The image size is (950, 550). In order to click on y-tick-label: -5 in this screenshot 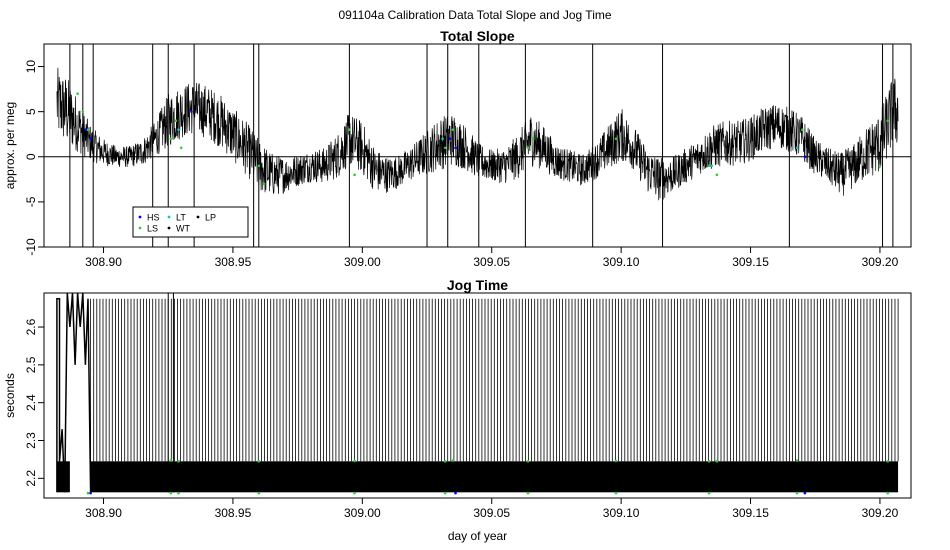, I will do `click(31, 201)`.